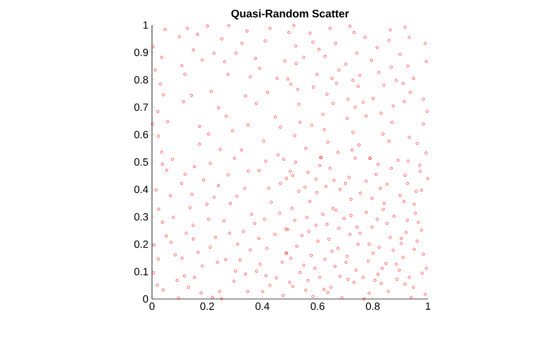 This screenshot has height=337, width=560. What do you see at coordinates (141, 217) in the screenshot?
I see `y-tick-label: 0.3` at bounding box center [141, 217].